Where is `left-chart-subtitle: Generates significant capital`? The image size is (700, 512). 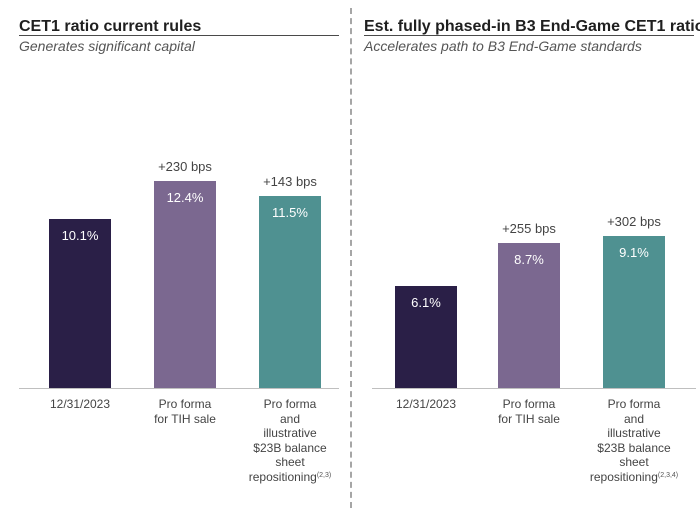
left-chart-subtitle: Generates significant capital is located at coordinates (107, 46).